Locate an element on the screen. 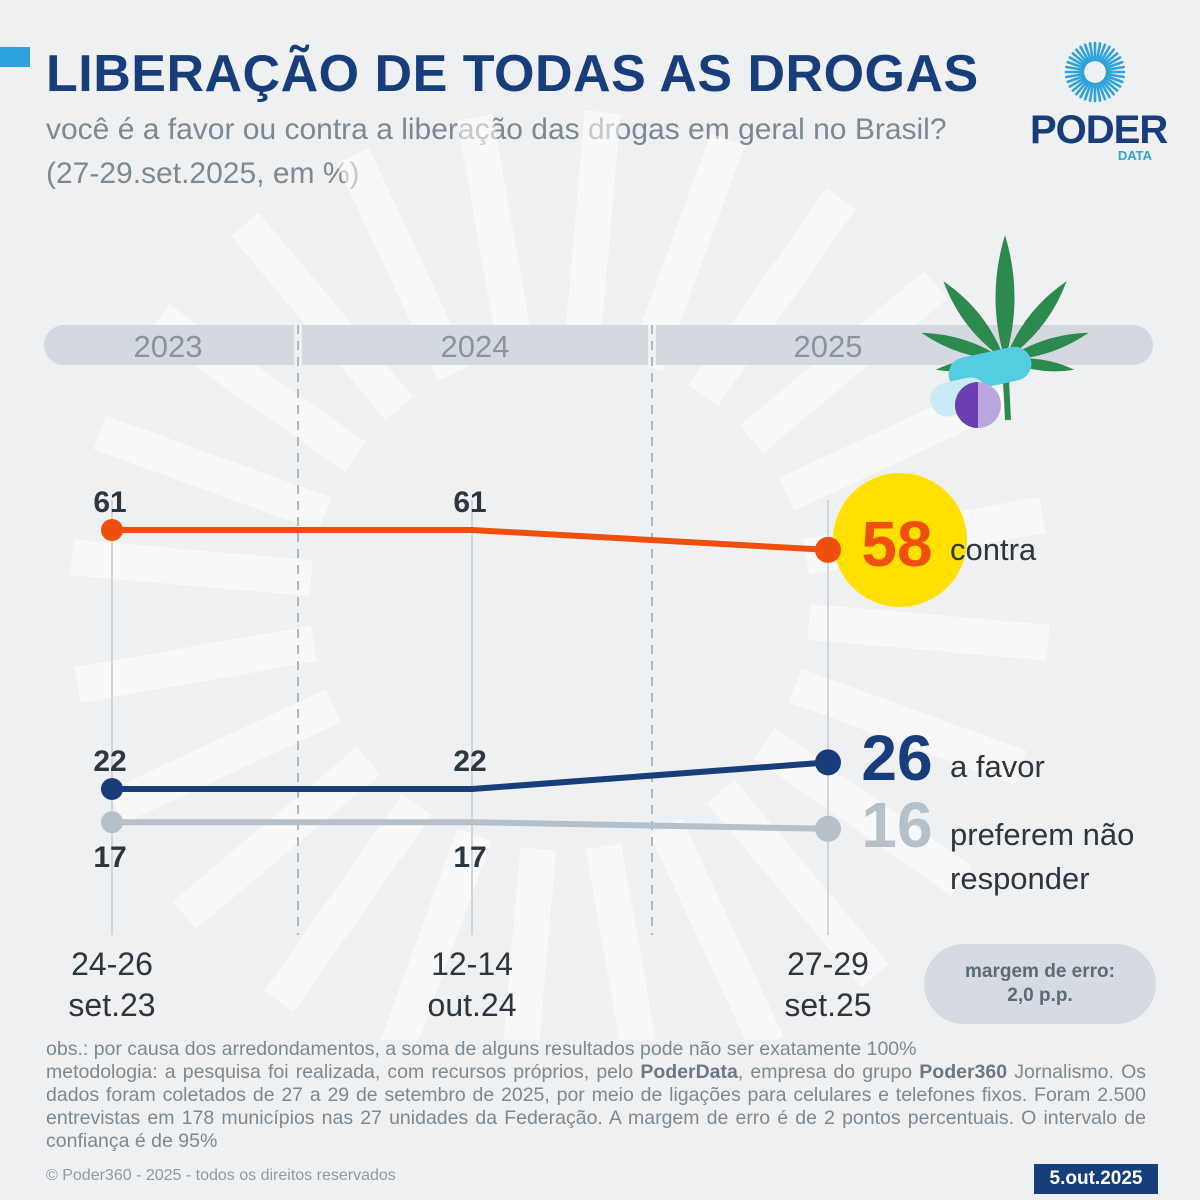  x-tick-label: set.25 is located at coordinates (827, 1005).